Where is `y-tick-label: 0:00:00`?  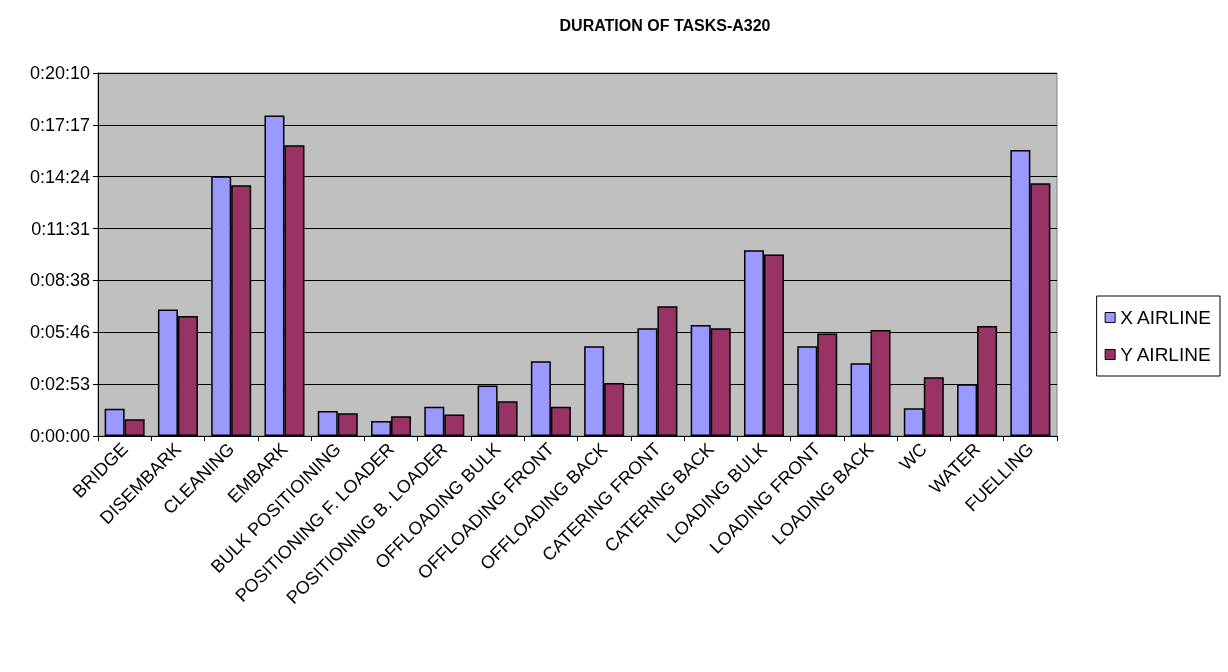 y-tick-label: 0:00:00 is located at coordinates (59, 436).